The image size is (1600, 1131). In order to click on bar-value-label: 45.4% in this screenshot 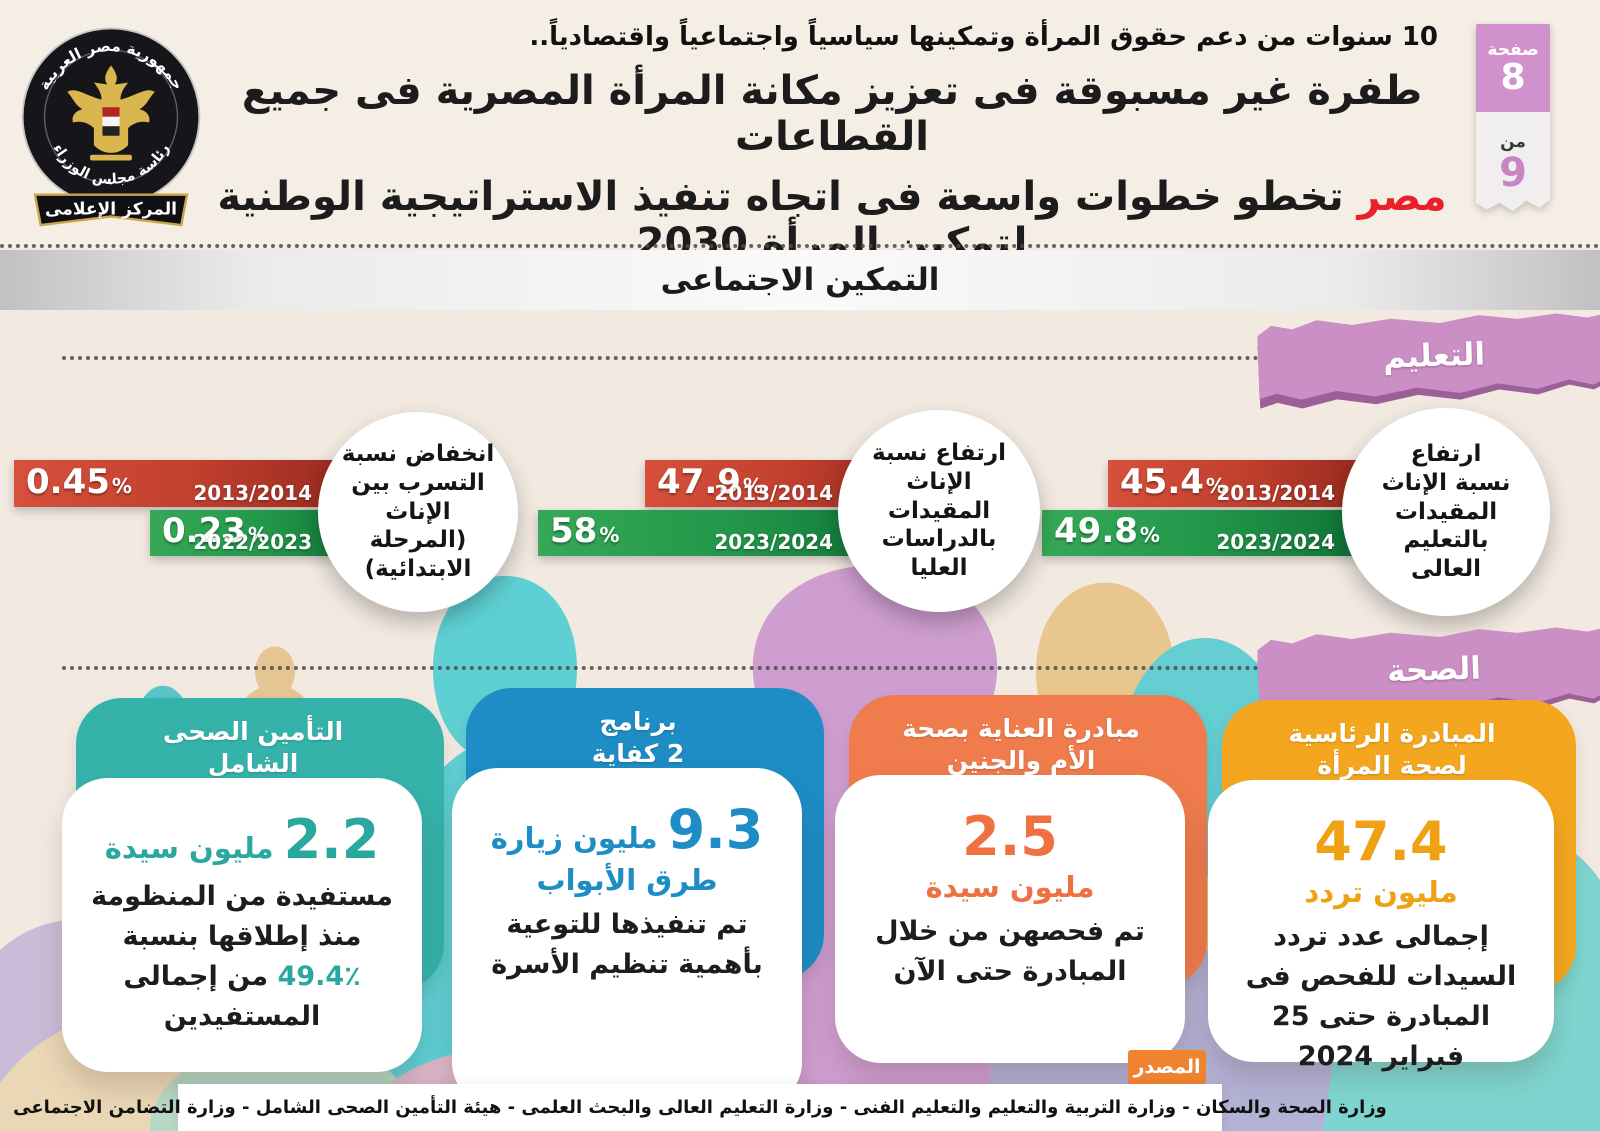, I will do `click(1173, 481)`.